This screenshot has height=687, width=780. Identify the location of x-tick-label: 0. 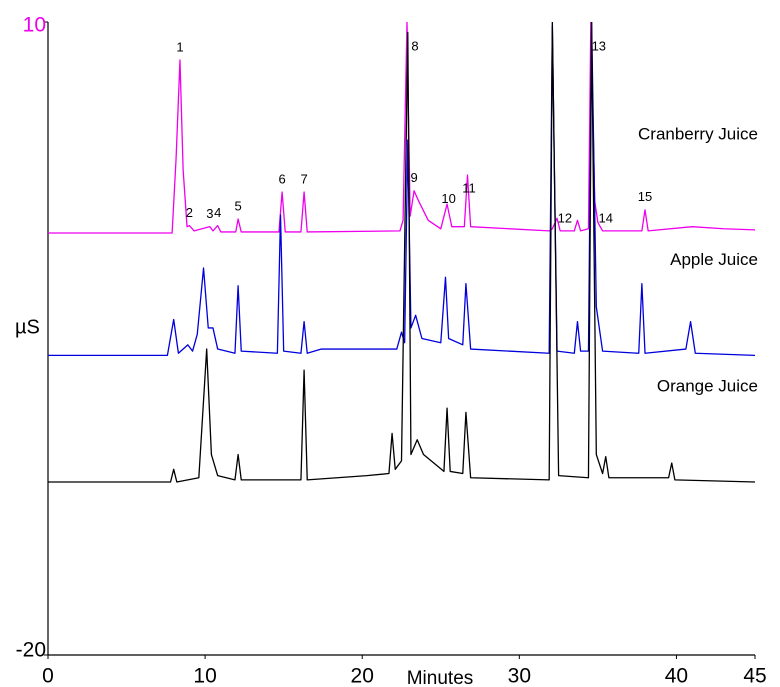
(48, 676).